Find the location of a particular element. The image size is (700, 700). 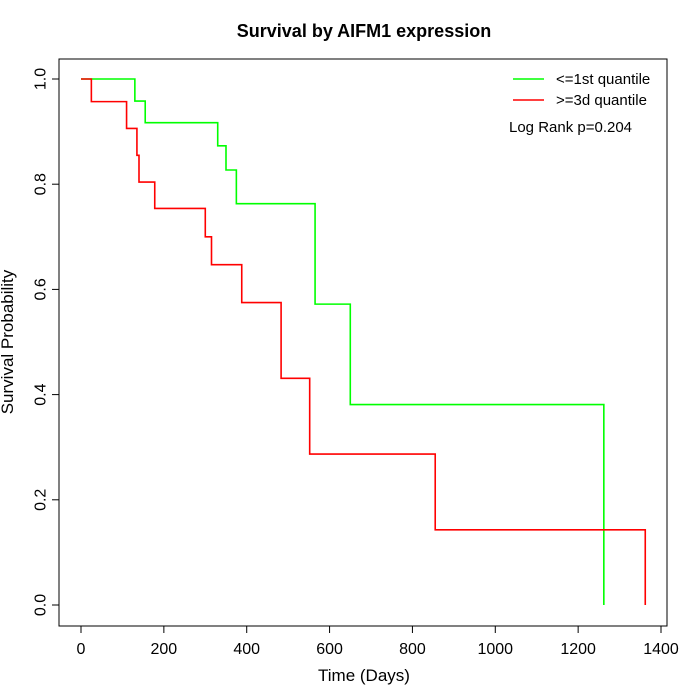

y-axis: 0.0 0.2 0.4 0.6 0.8 1.0 is located at coordinates (46, 342).